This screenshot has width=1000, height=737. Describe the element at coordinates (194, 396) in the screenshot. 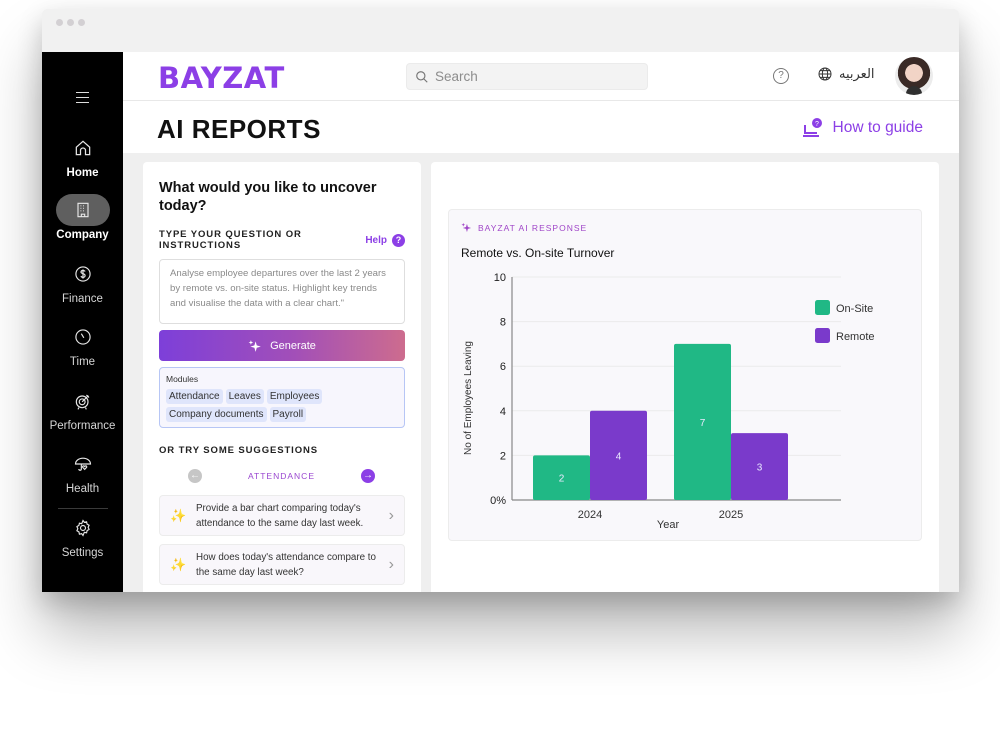

I see `module-chip-attendance: Attendance` at that location.